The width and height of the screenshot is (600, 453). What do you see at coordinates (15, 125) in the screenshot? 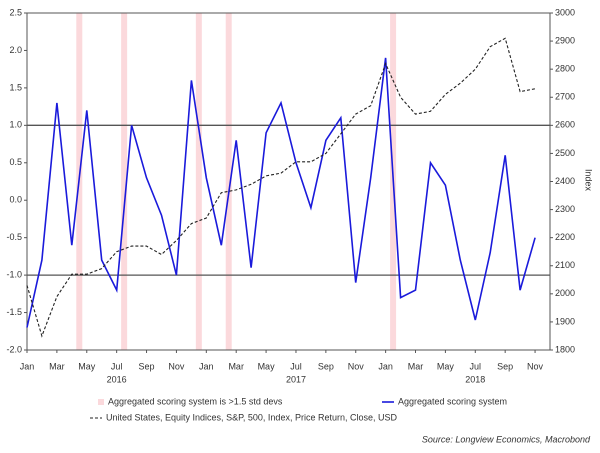
I see `y-tick-label: 1.0` at bounding box center [15, 125].